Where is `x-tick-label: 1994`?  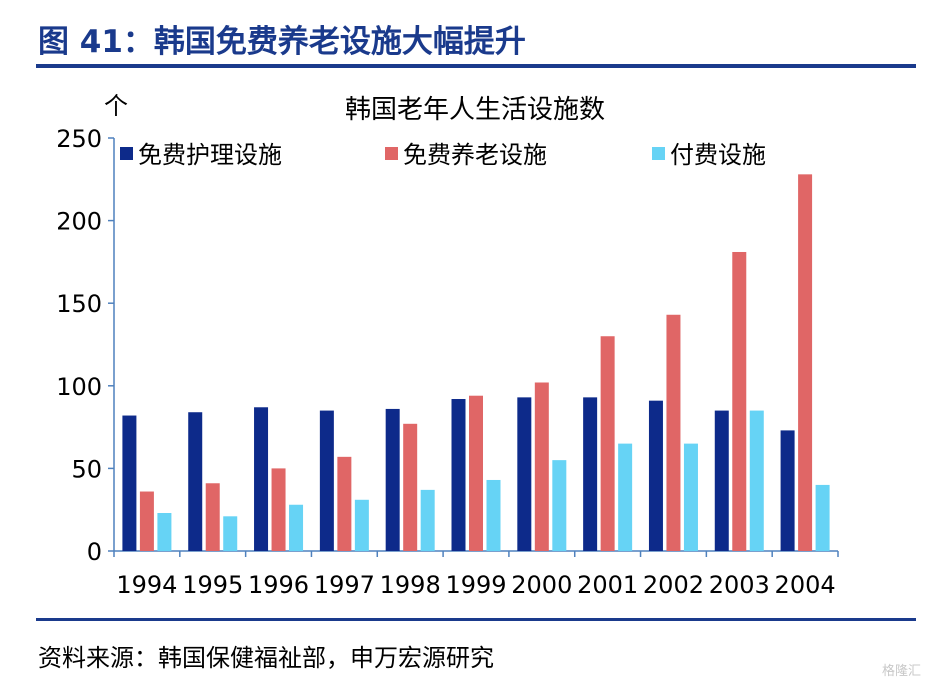
x-tick-label: 1994 is located at coordinates (146, 585).